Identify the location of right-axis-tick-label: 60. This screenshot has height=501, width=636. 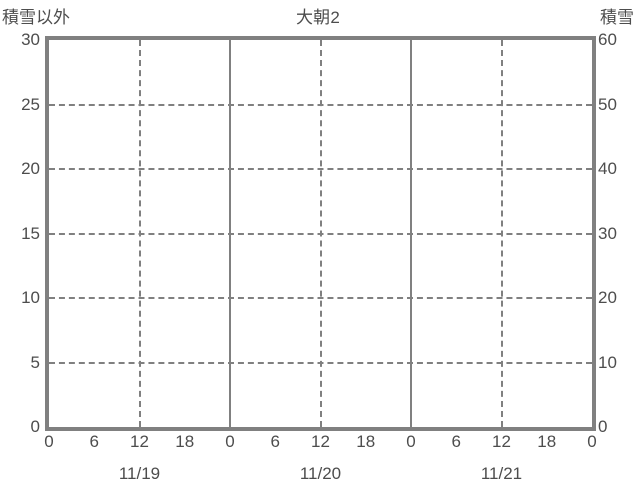
(607, 39).